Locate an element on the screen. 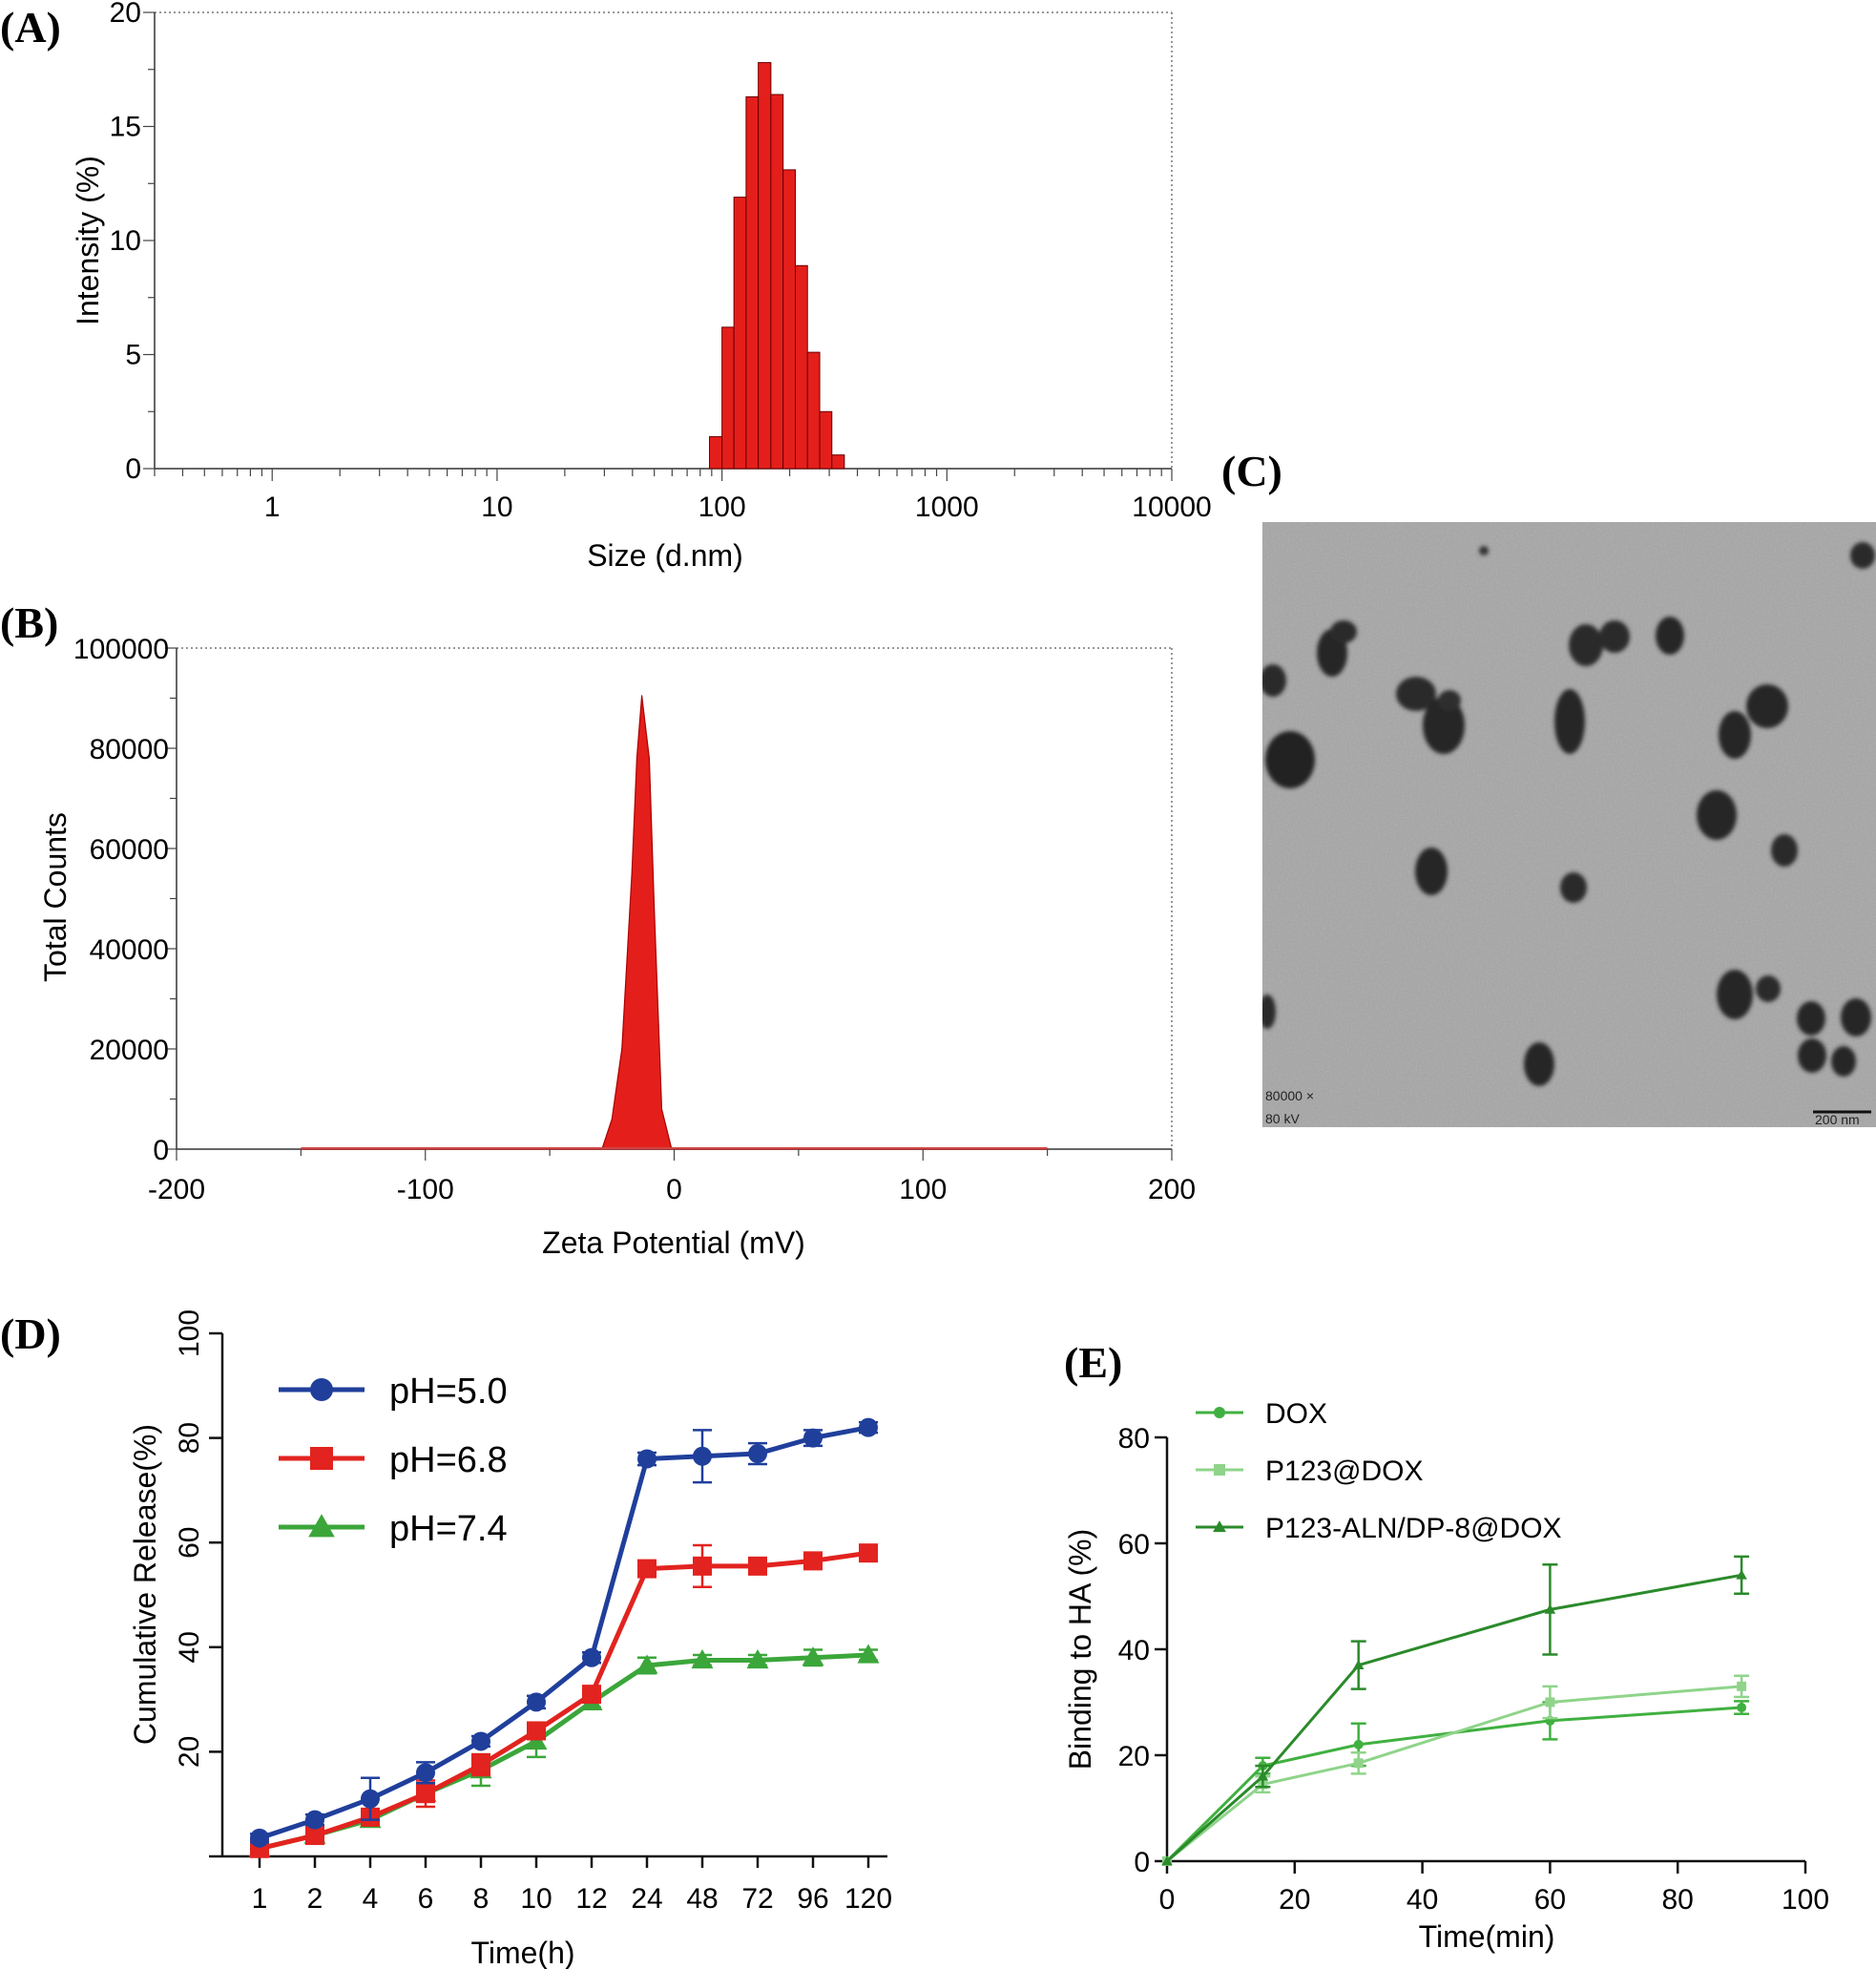 The image size is (1876, 1969). panel-b-x-tick-label: 100 is located at coordinates (923, 1189).